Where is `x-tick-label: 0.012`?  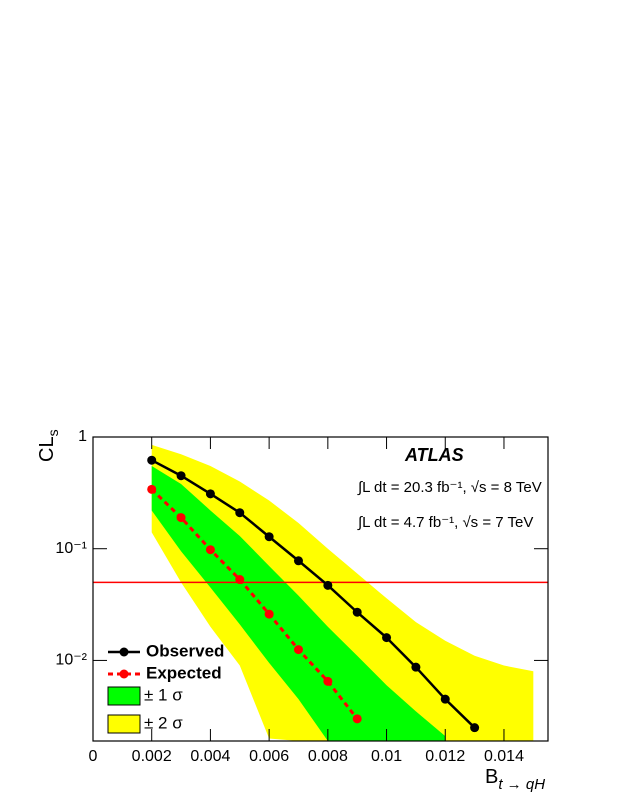
x-tick-label: 0.012 is located at coordinates (445, 756).